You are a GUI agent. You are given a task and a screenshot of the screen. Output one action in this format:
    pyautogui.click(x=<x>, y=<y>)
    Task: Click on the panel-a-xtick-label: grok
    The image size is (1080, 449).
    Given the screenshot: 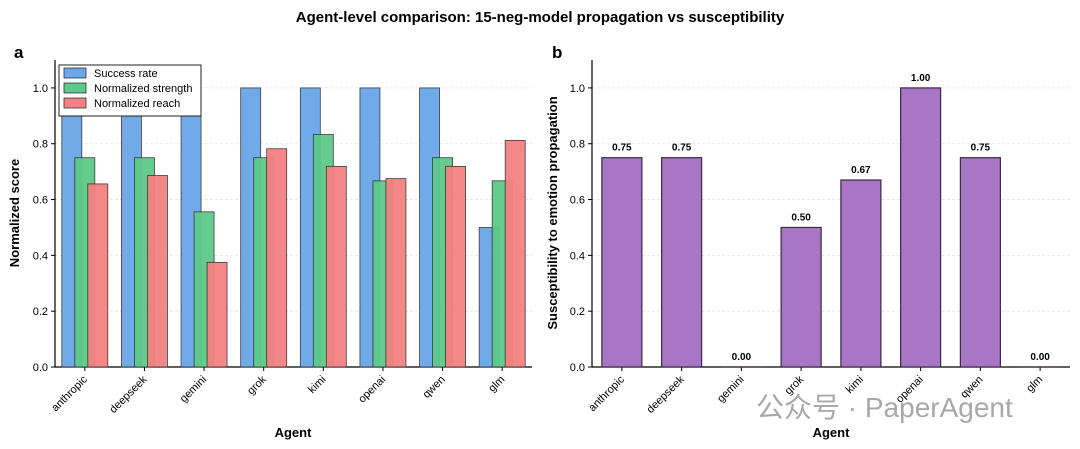 What is the action you would take?
    pyautogui.click(x=257, y=385)
    